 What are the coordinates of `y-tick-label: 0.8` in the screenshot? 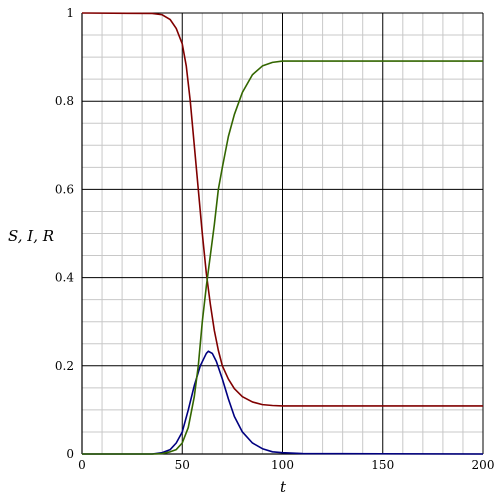 It's located at (64, 101).